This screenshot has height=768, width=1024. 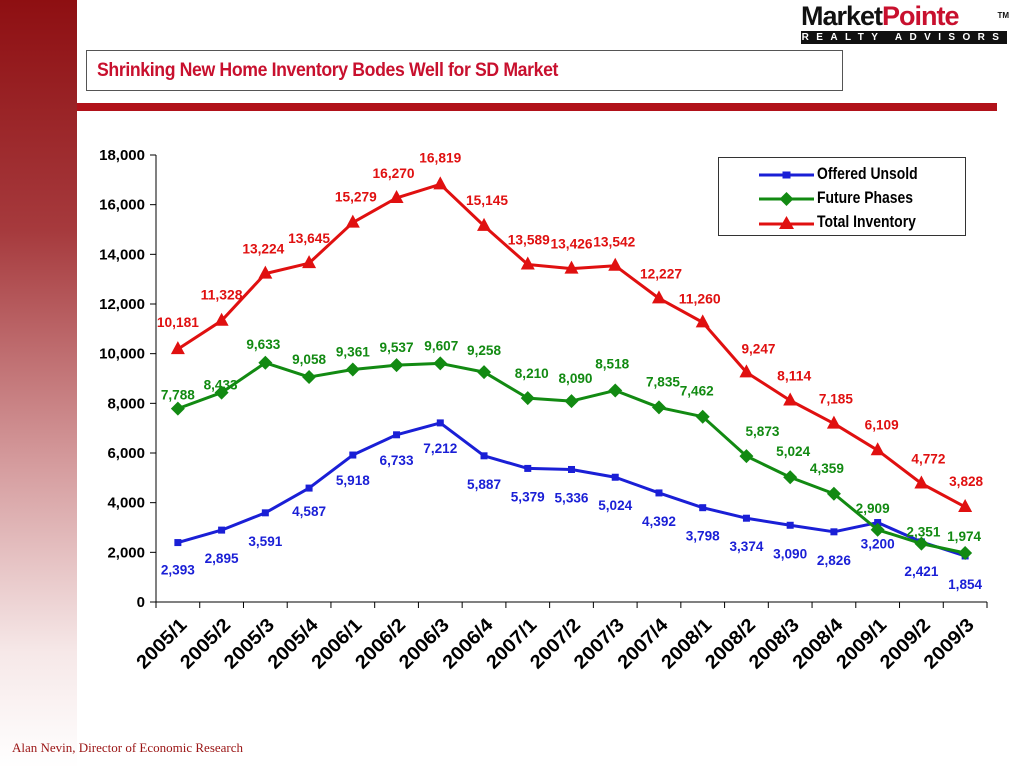 I want to click on data-label: 3,591, so click(x=265, y=541).